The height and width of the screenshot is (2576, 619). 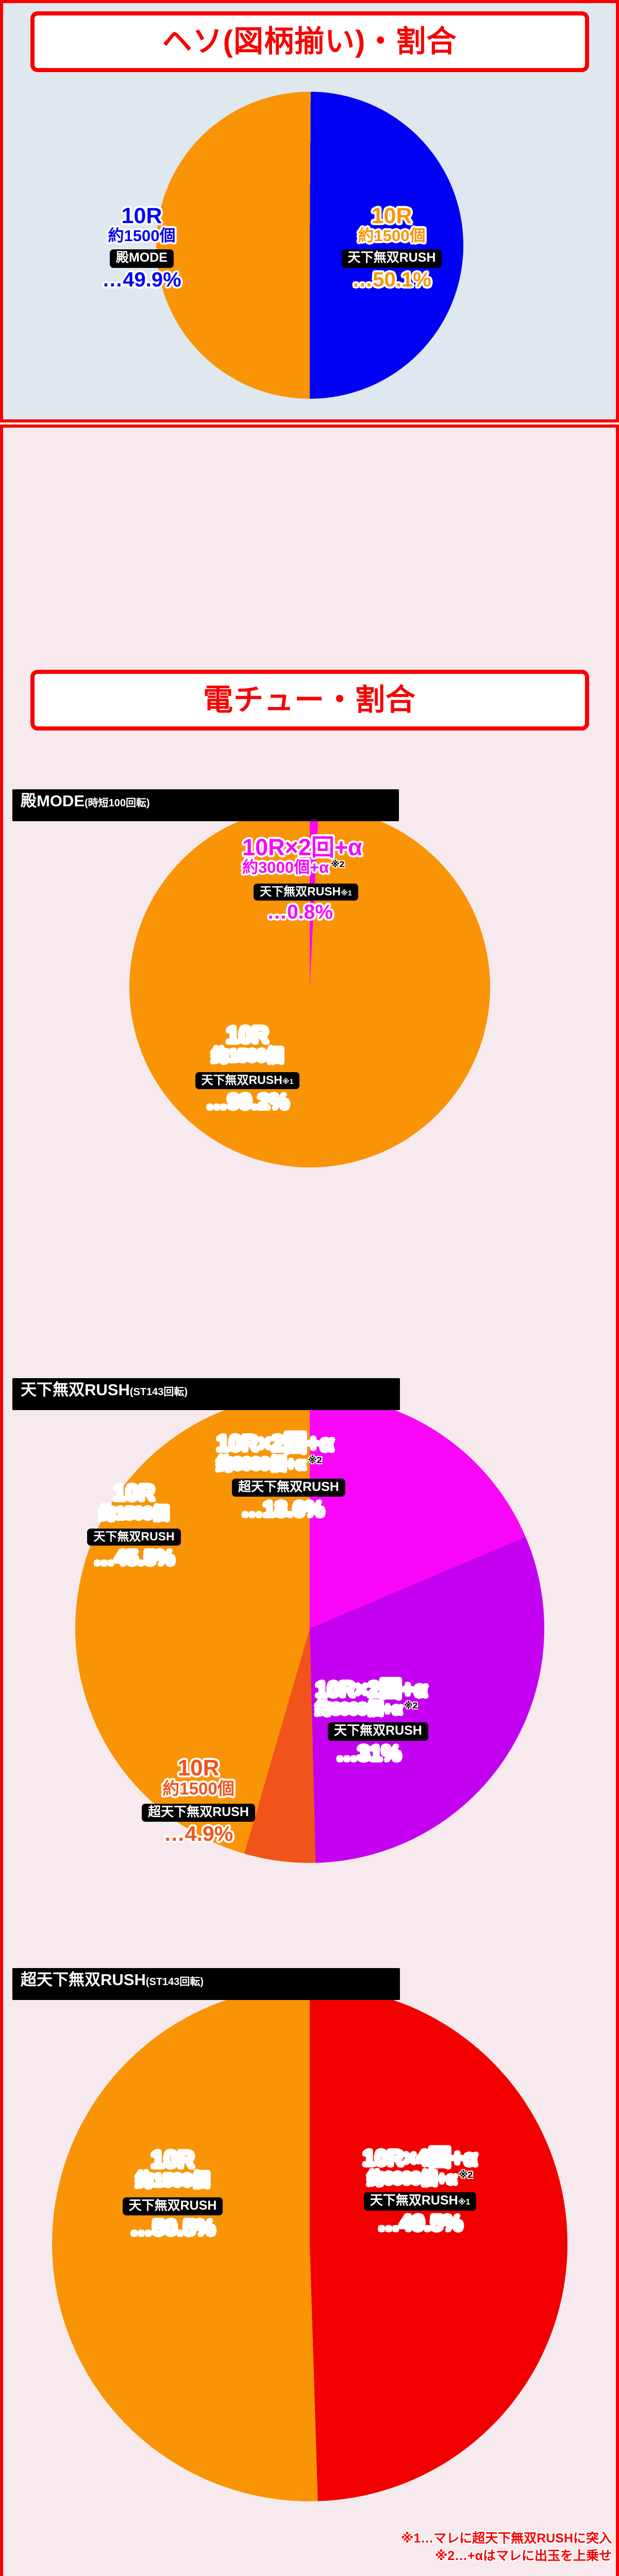 What do you see at coordinates (332, 1476) in the screenshot?
I see `tenka-rush-slice-label-18-6: 10R×2回+α 約3000個+α ※2 超天下無双RUSH …18.6%` at bounding box center [332, 1476].